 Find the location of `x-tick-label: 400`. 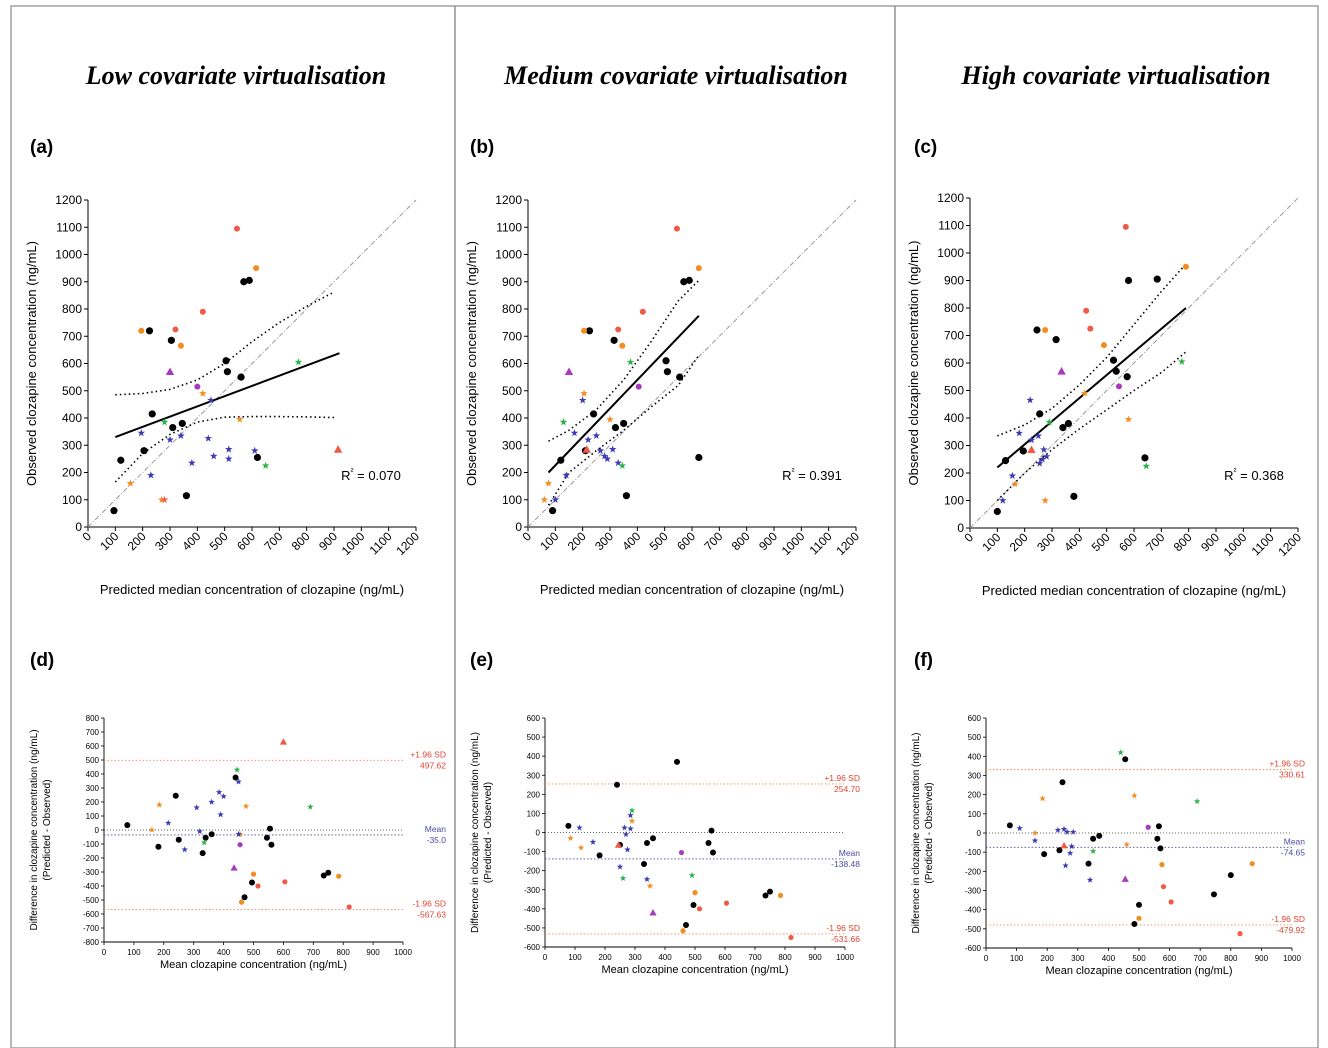

x-tick-label: 400 is located at coordinates (224, 952).